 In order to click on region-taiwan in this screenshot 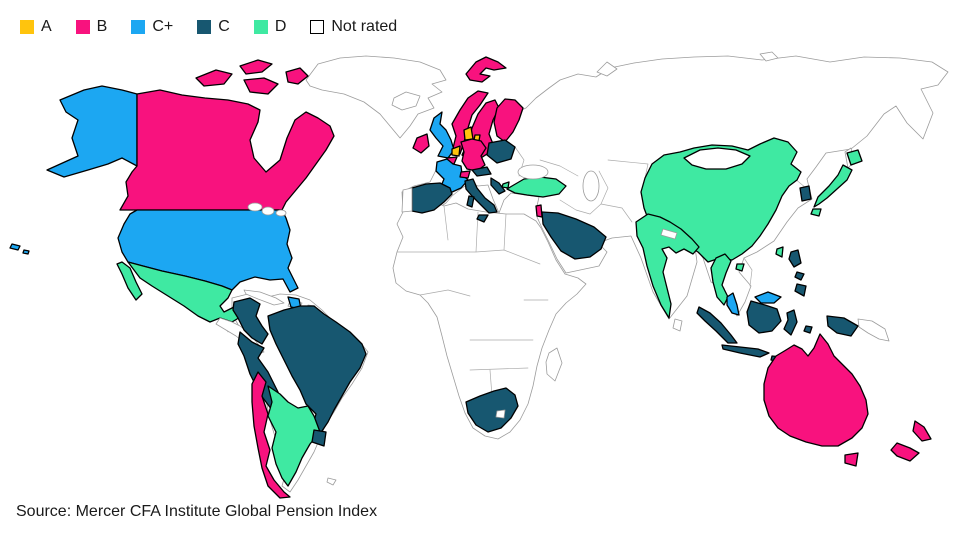, I will do `click(779, 252)`.